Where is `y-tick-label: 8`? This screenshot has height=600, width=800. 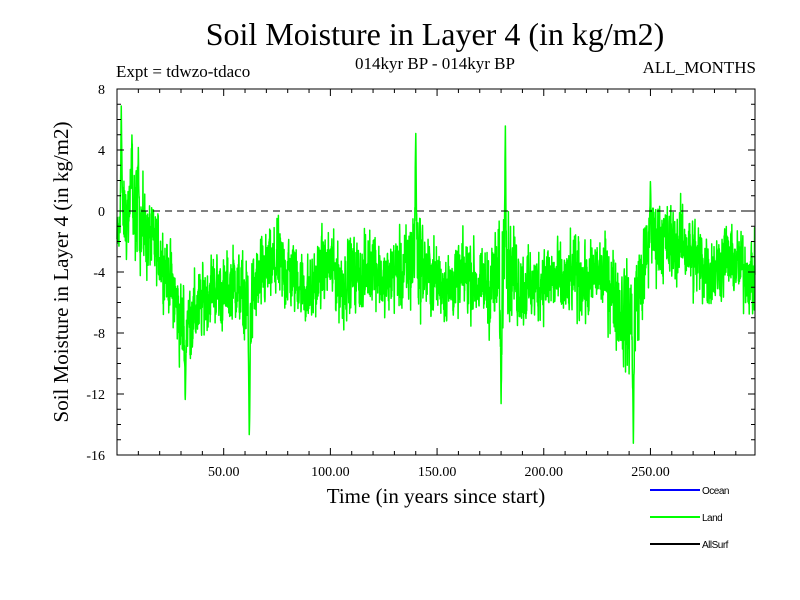 y-tick-label: 8 is located at coordinates (101, 90).